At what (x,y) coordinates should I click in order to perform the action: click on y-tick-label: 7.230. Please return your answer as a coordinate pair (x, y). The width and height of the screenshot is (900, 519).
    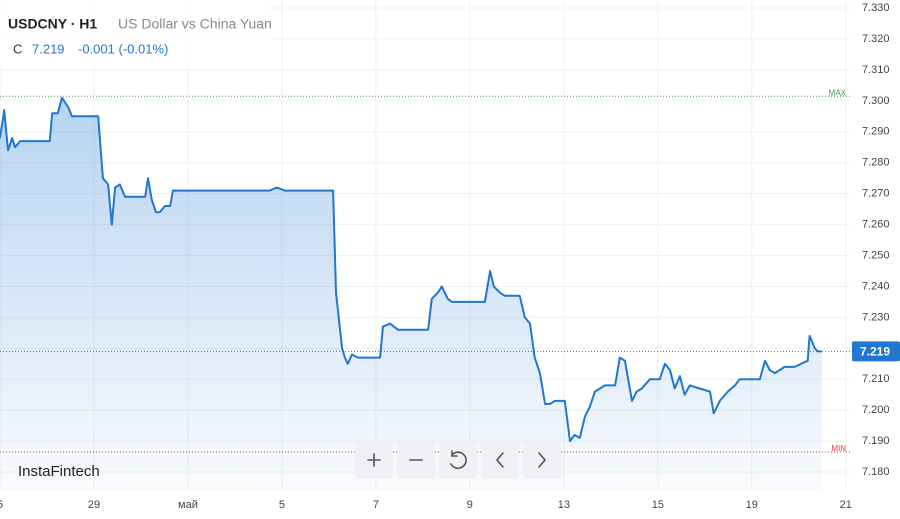
    Looking at the image, I should click on (876, 317).